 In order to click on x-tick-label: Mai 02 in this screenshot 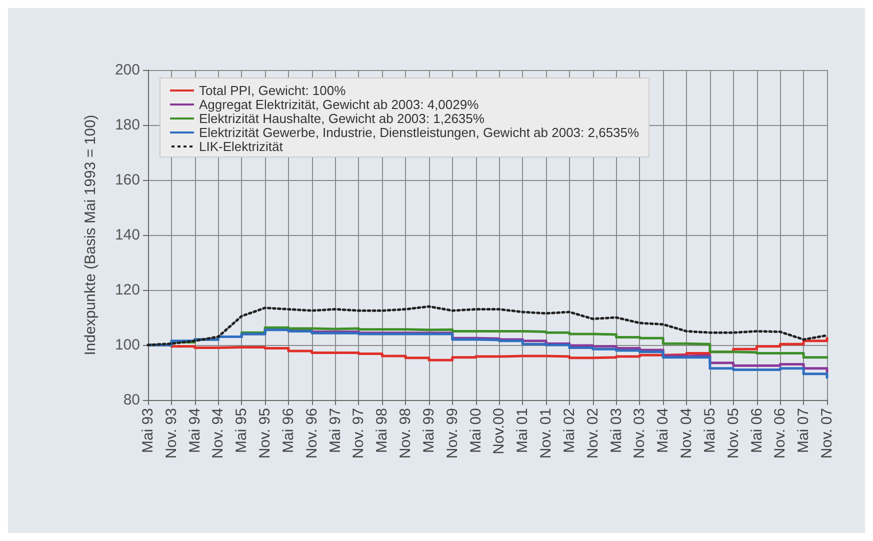, I will do `click(569, 431)`.